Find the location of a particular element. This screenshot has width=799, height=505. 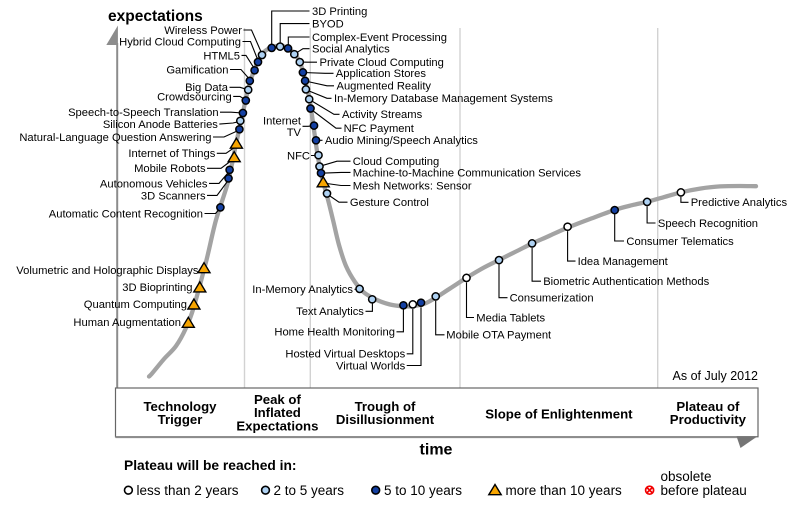

svg-text: Gamification is located at coordinates (197, 70).